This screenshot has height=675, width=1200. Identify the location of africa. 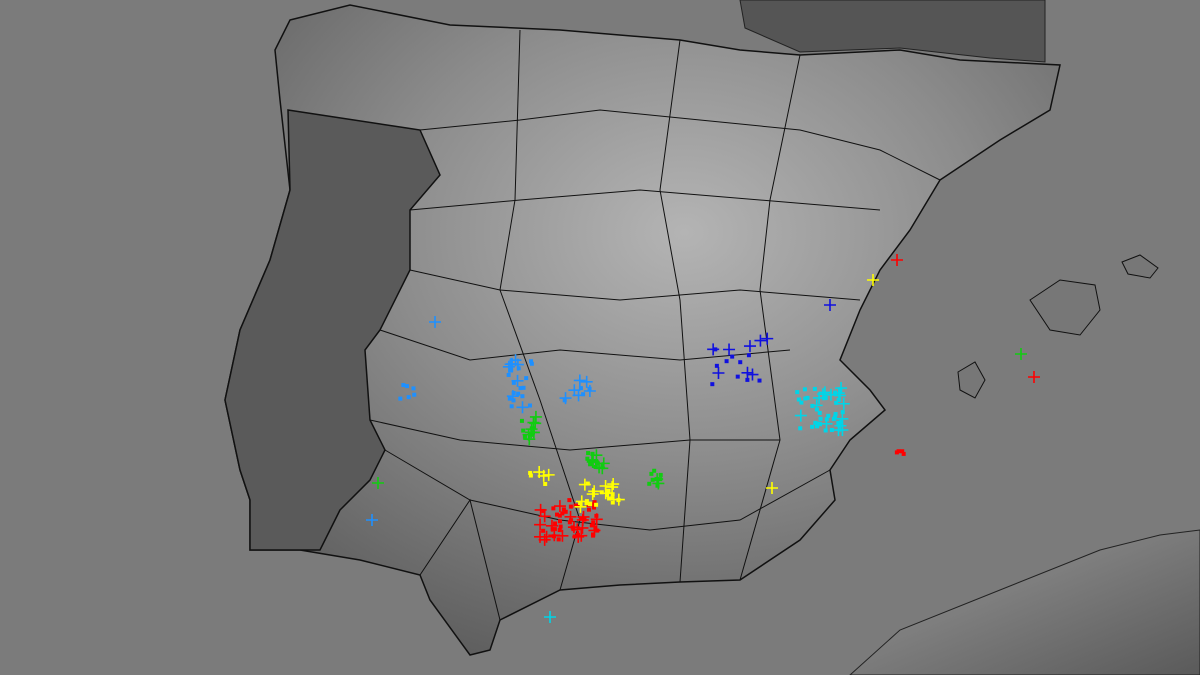
(1024, 602).